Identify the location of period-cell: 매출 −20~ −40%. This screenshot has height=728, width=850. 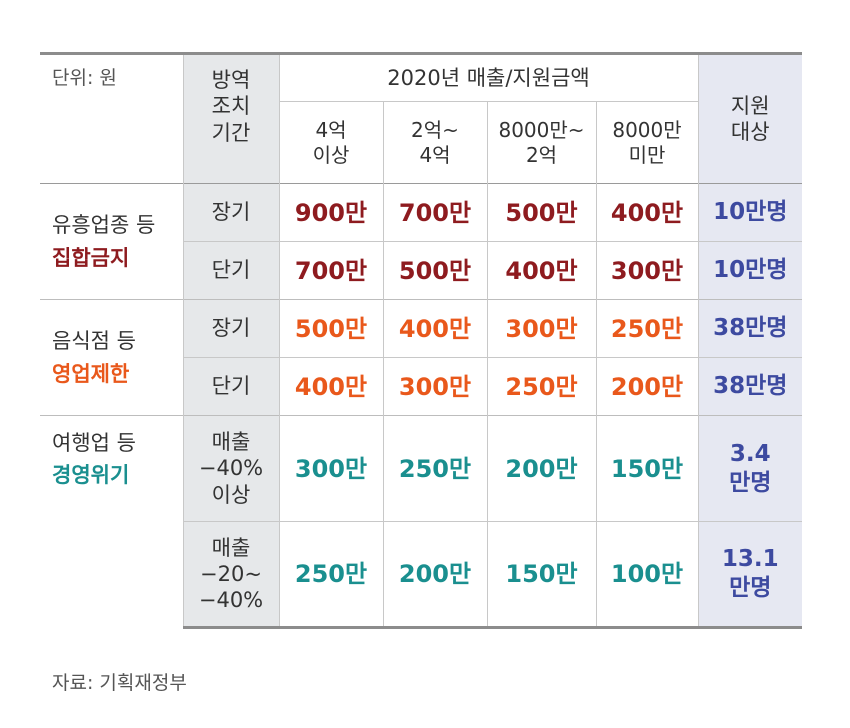
(231, 575).